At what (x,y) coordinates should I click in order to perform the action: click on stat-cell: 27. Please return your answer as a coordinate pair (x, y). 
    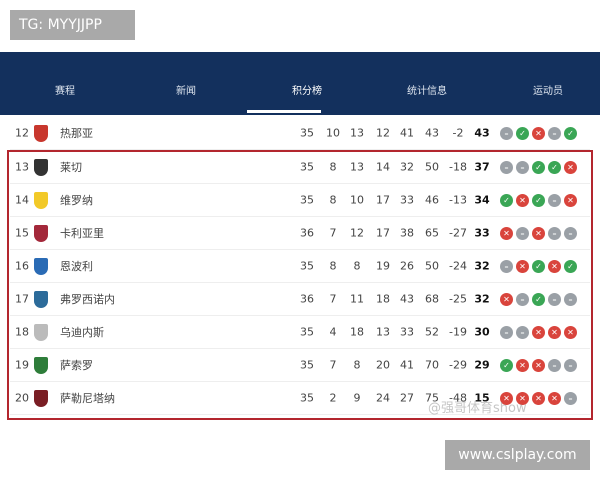
    Looking at the image, I should click on (407, 398).